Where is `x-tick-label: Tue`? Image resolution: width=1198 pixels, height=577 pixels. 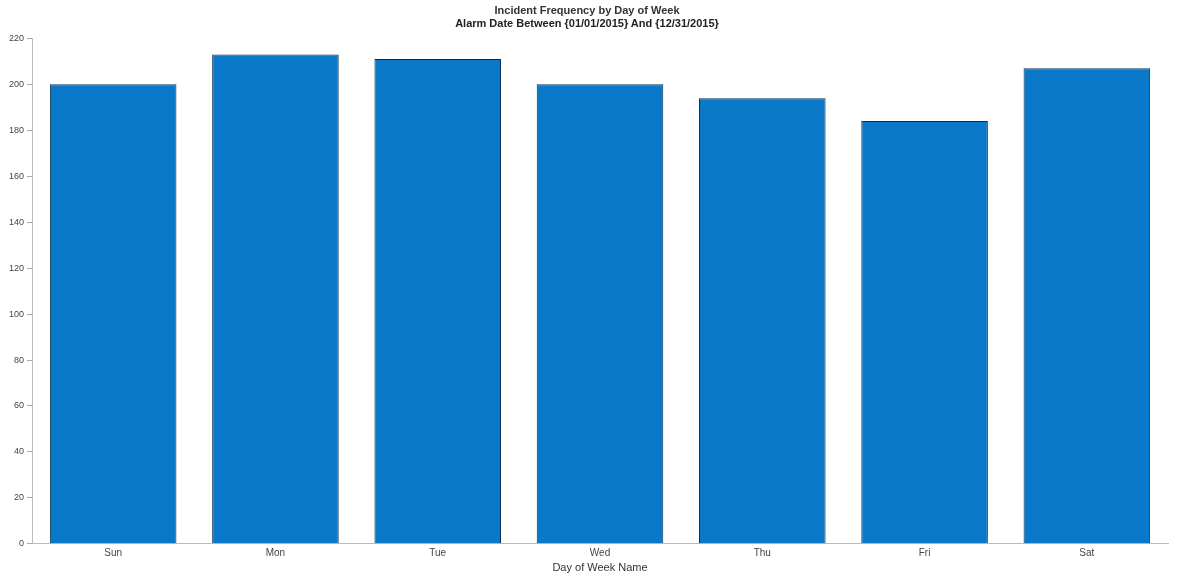 x-tick-label: Tue is located at coordinates (438, 552).